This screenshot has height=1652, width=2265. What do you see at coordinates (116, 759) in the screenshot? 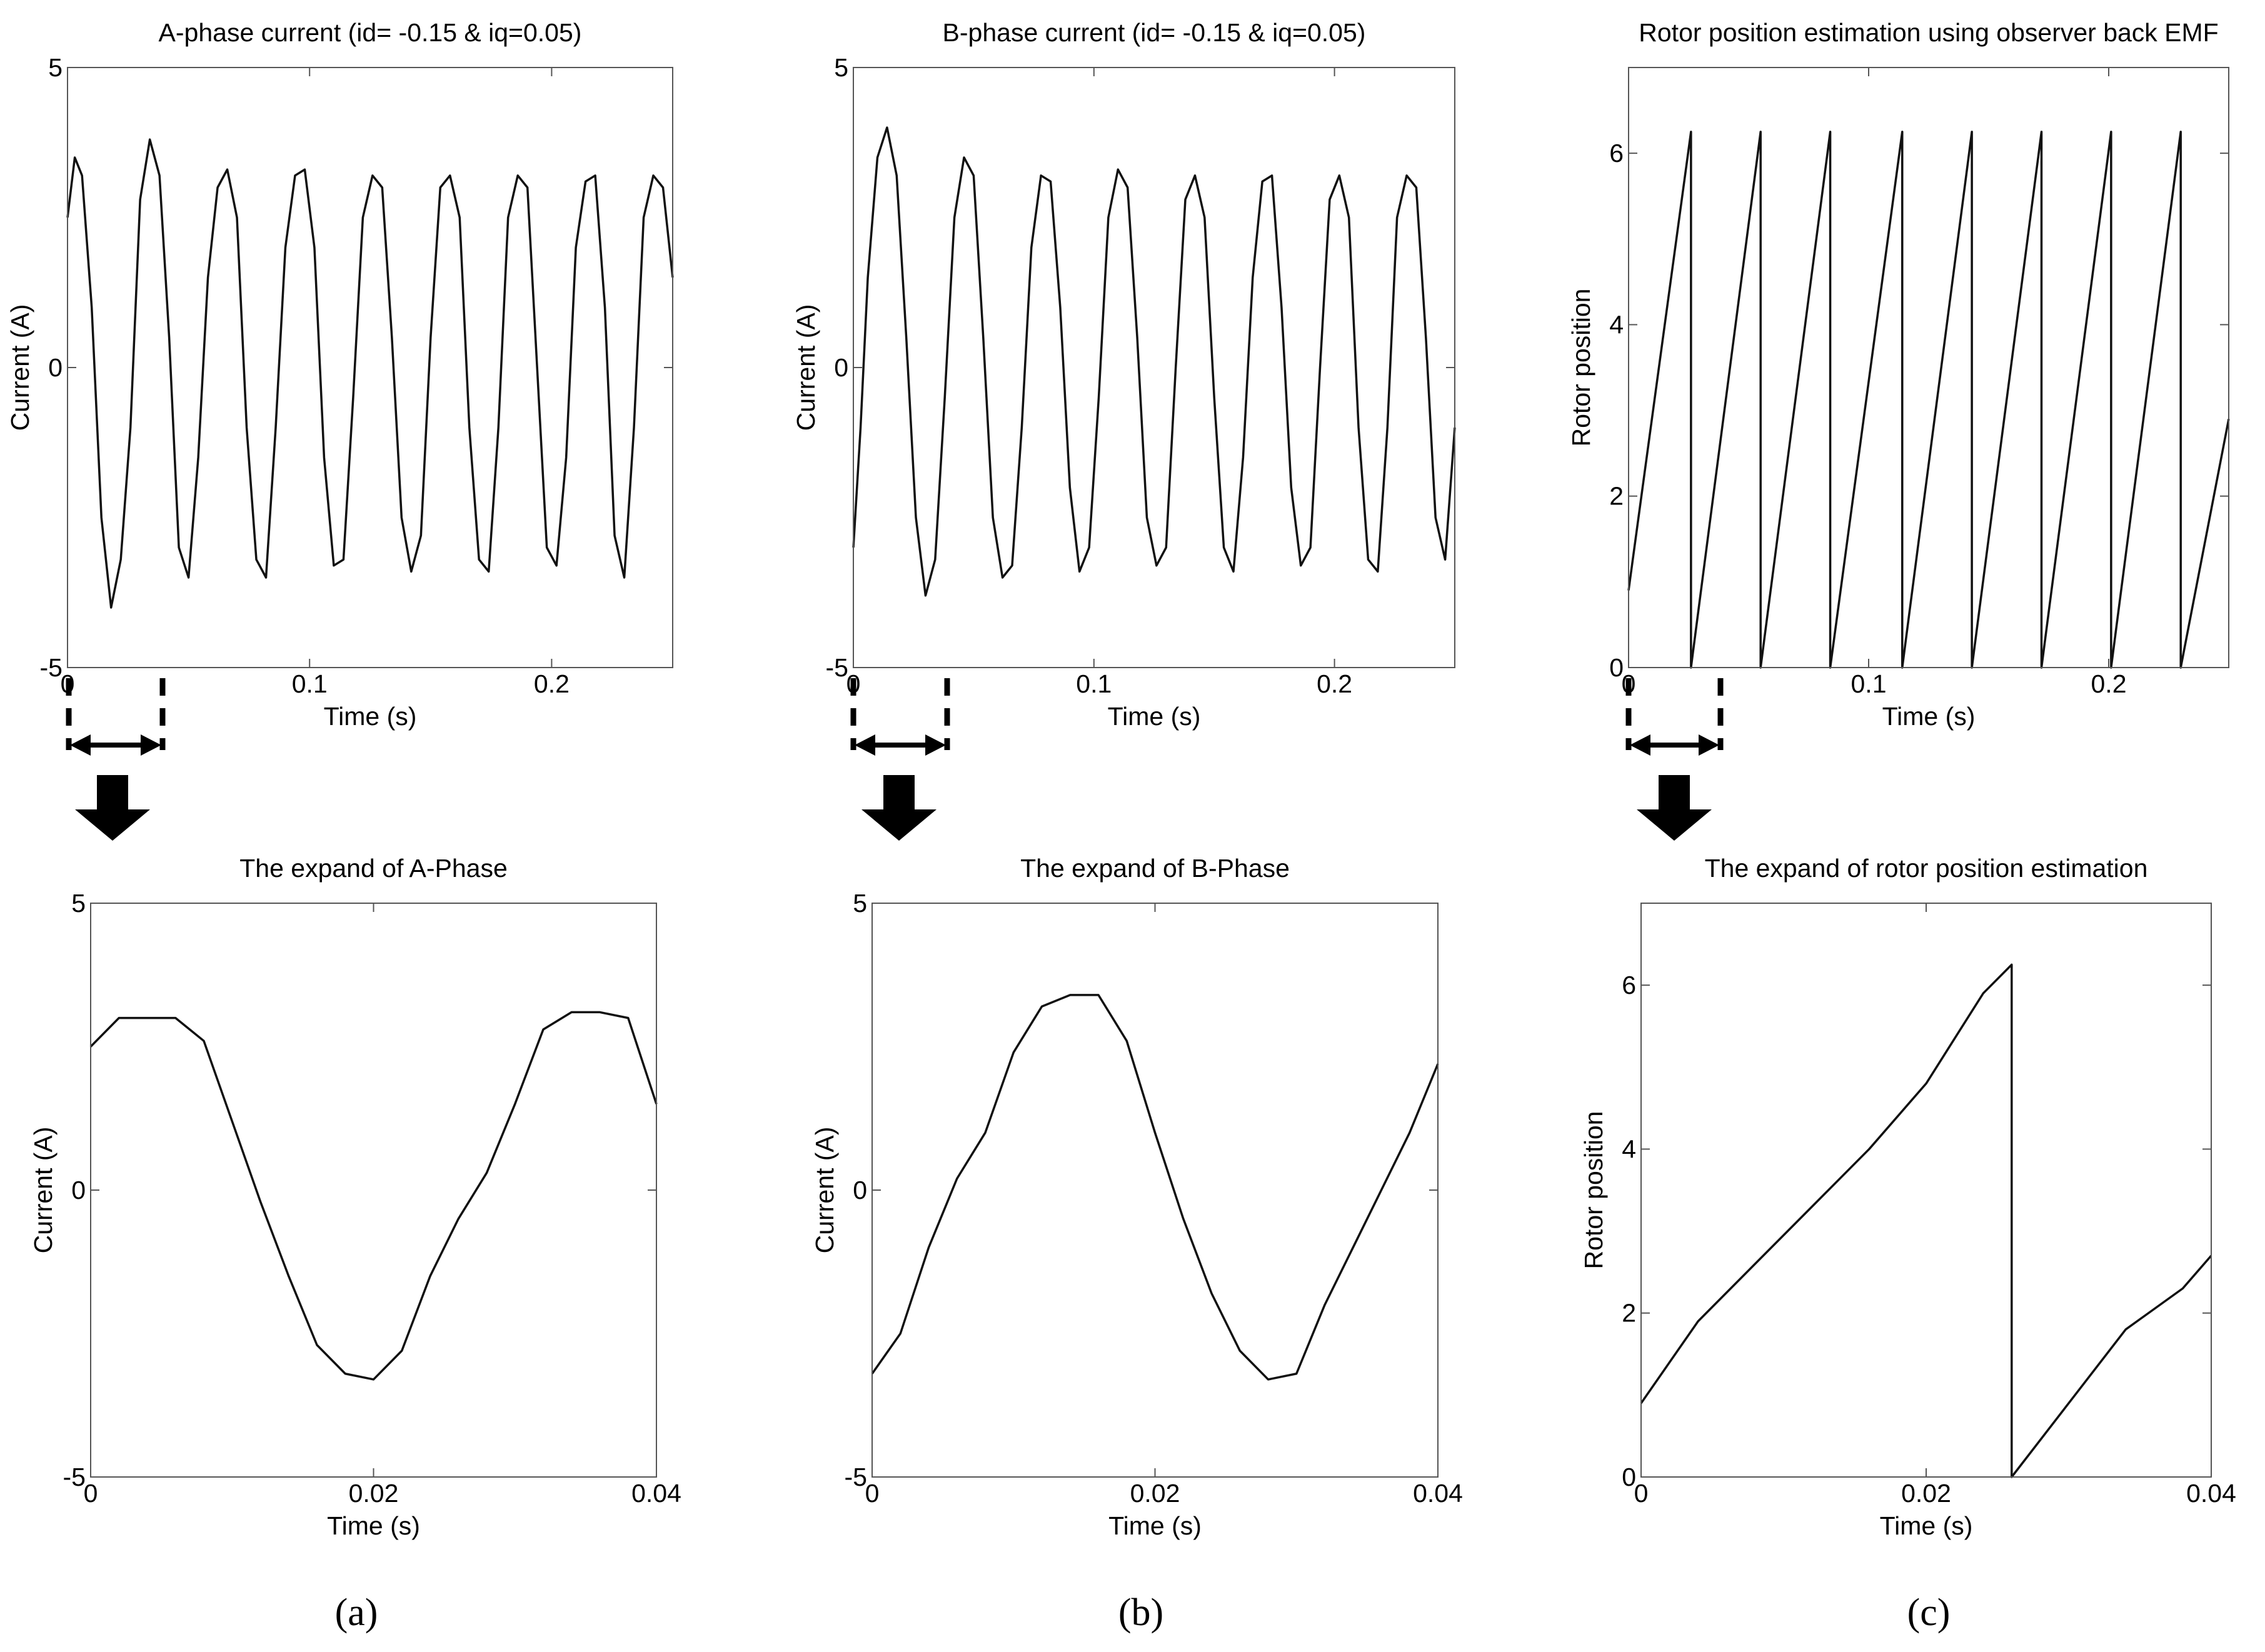
I see `zoom-indicator-a` at bounding box center [116, 759].